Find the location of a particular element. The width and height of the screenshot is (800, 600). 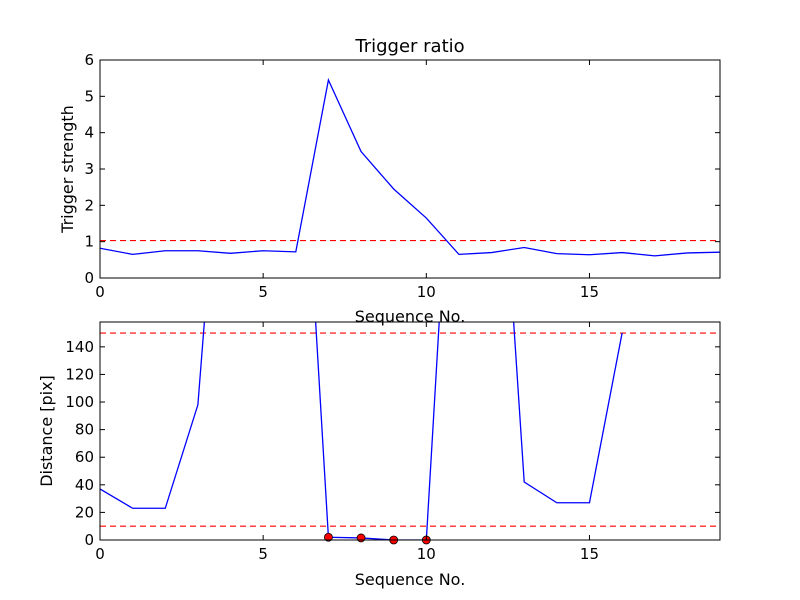

y-tick-label: 4 is located at coordinates (89, 133).